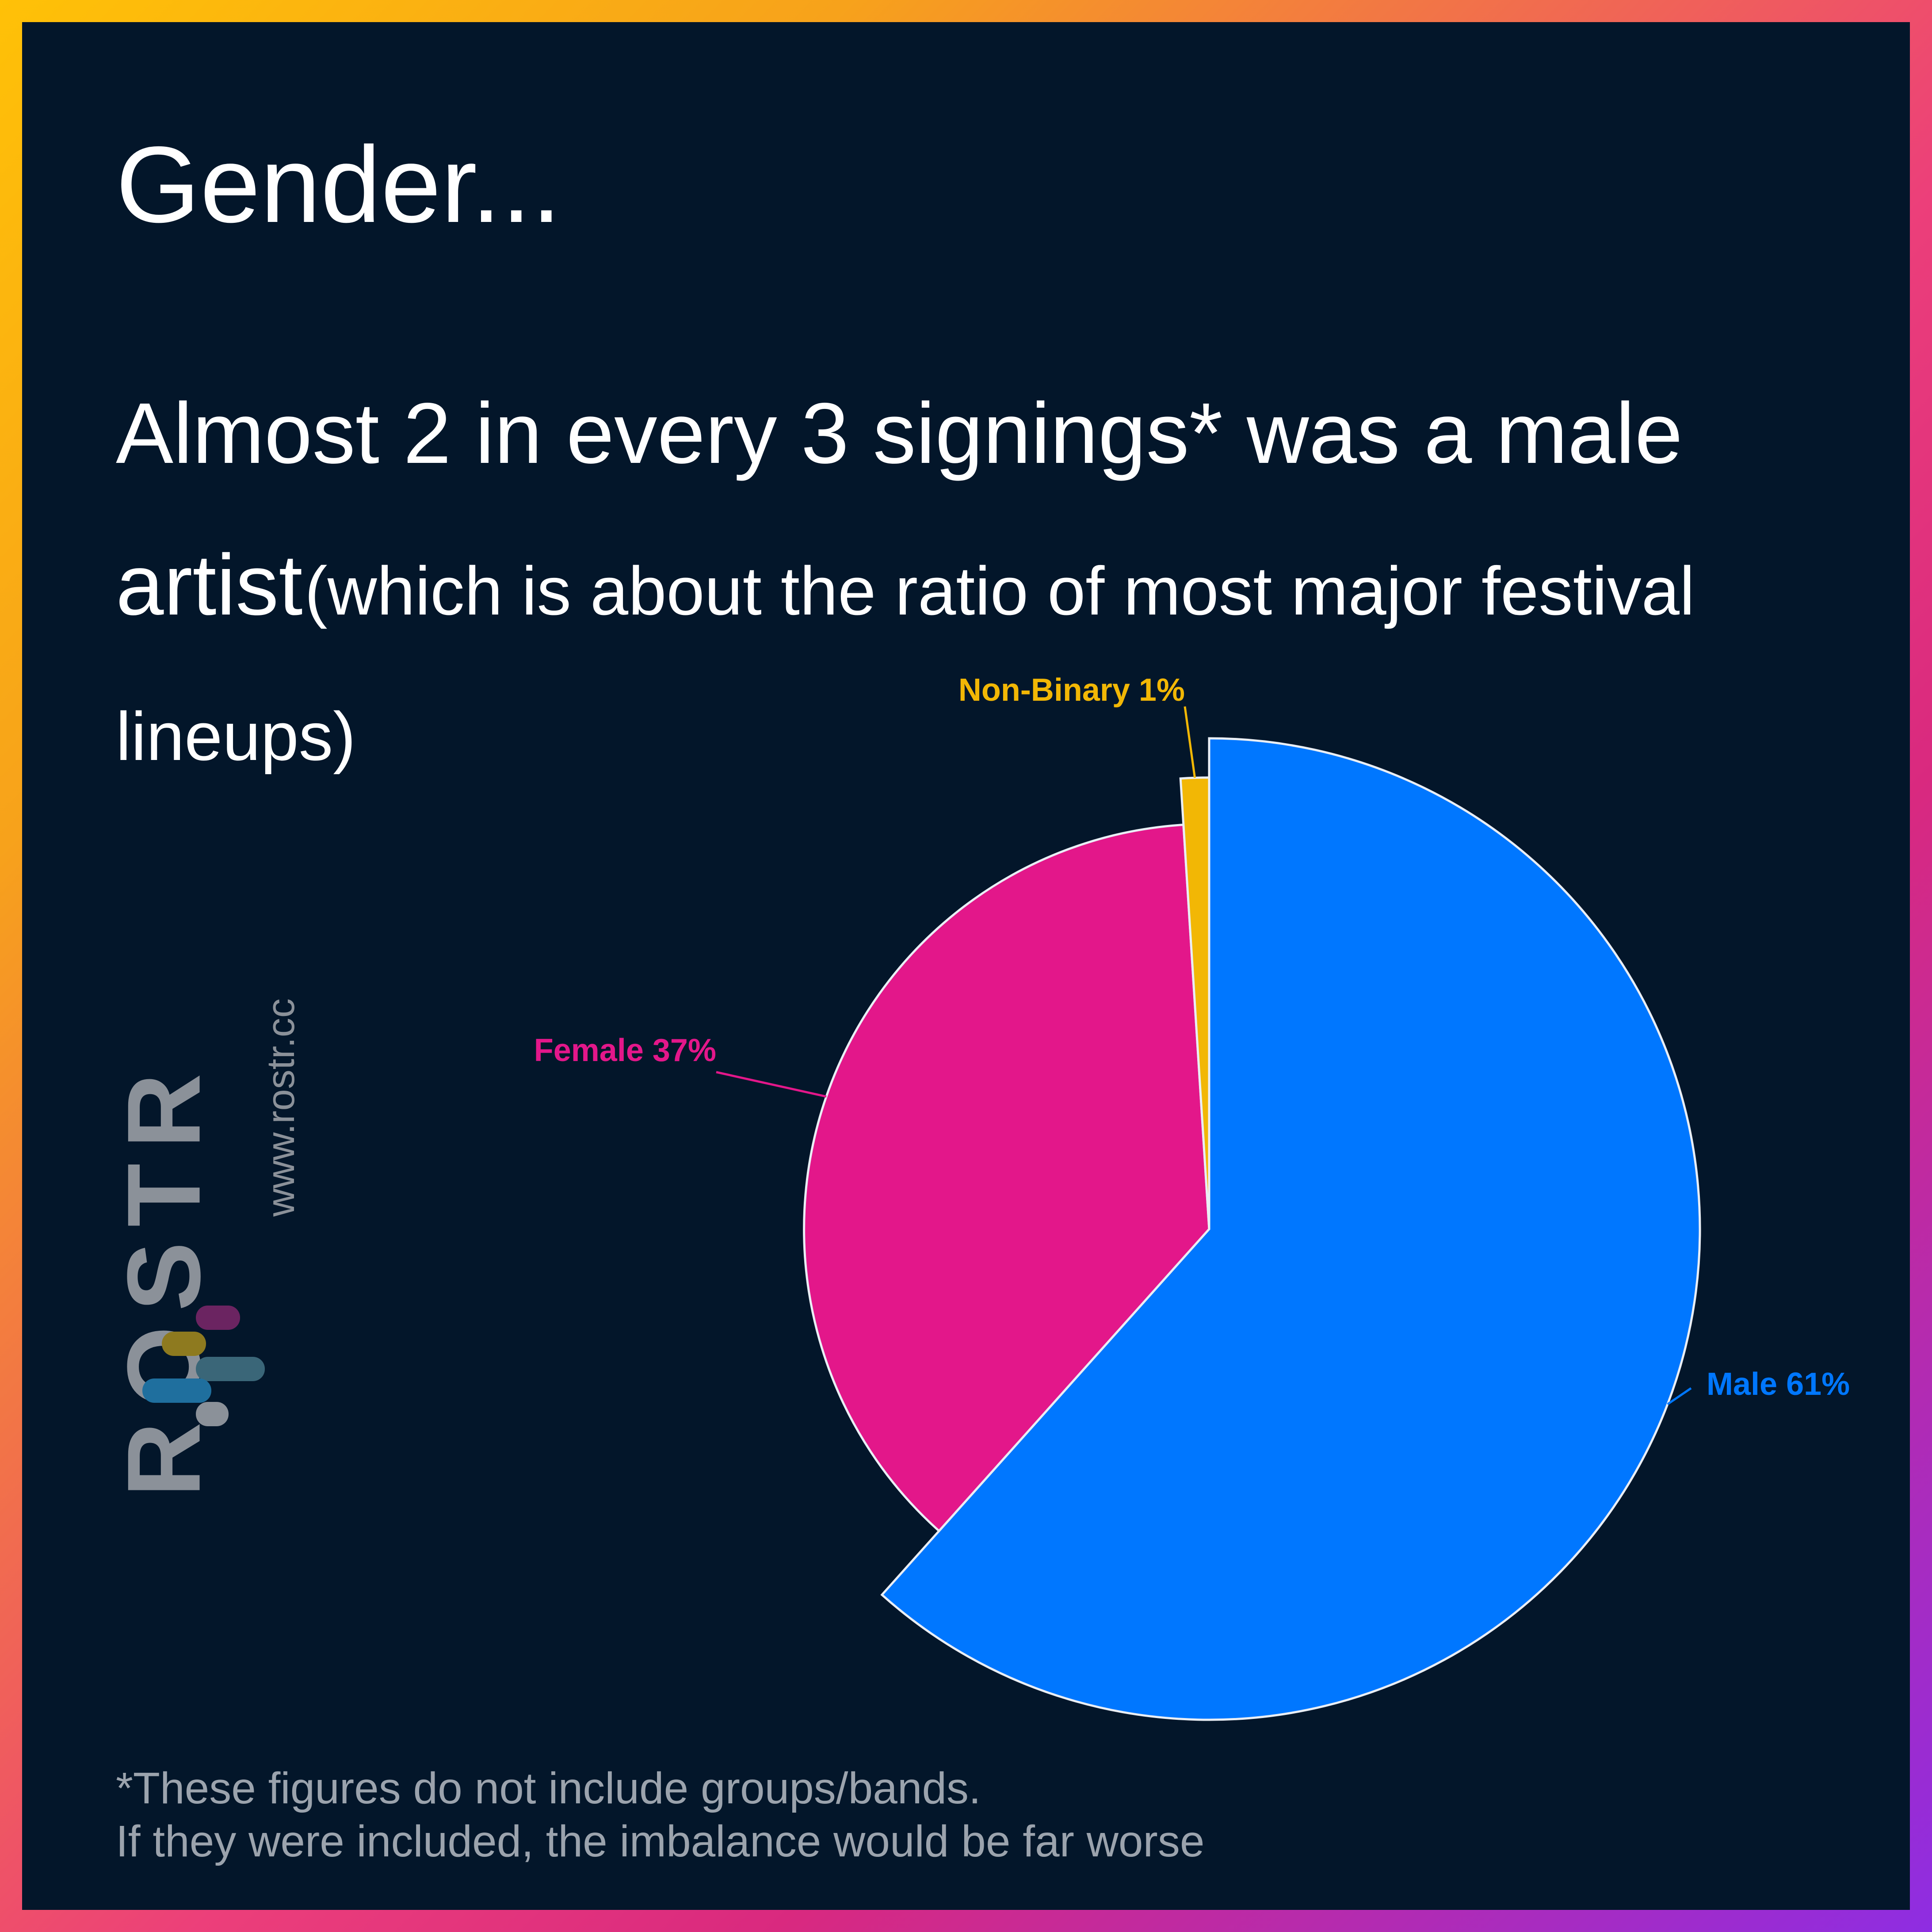 The image size is (1932, 1932). I want to click on leader-line-male, so click(1679, 1396).